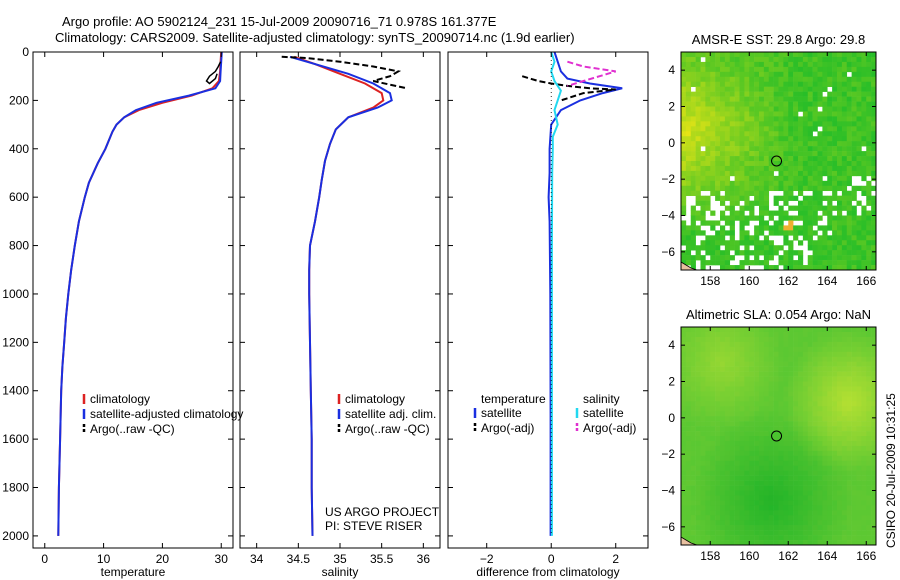 The width and height of the screenshot is (900, 580). What do you see at coordinates (668, 491) in the screenshot?
I see `y-tick-label: −4` at bounding box center [668, 491].